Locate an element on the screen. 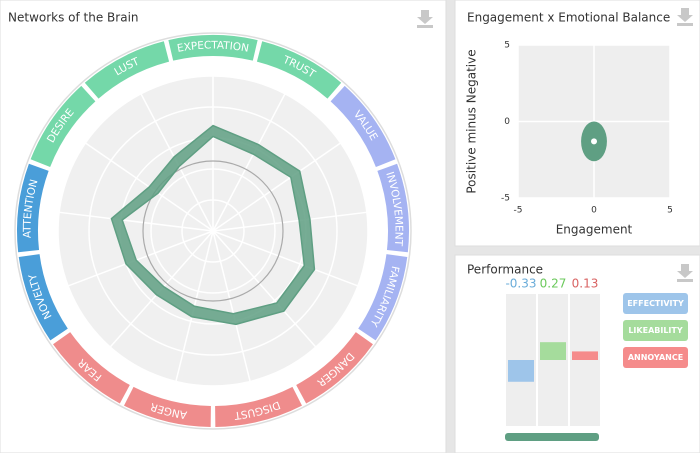 Image resolution: width=700 pixels, height=453 pixels. segment-label-text: EXPECTATION is located at coordinates (213, 46).